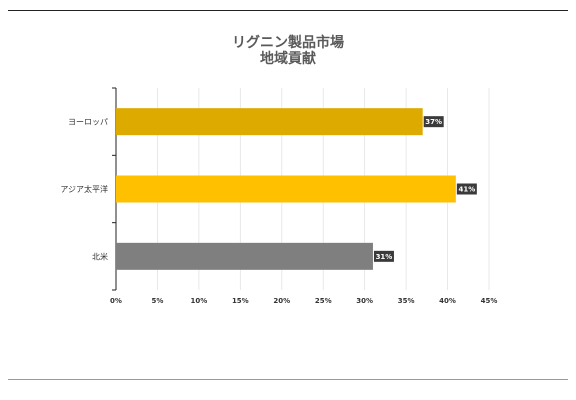  What do you see at coordinates (288, 10) in the screenshot?
I see `top-rule` at bounding box center [288, 10].